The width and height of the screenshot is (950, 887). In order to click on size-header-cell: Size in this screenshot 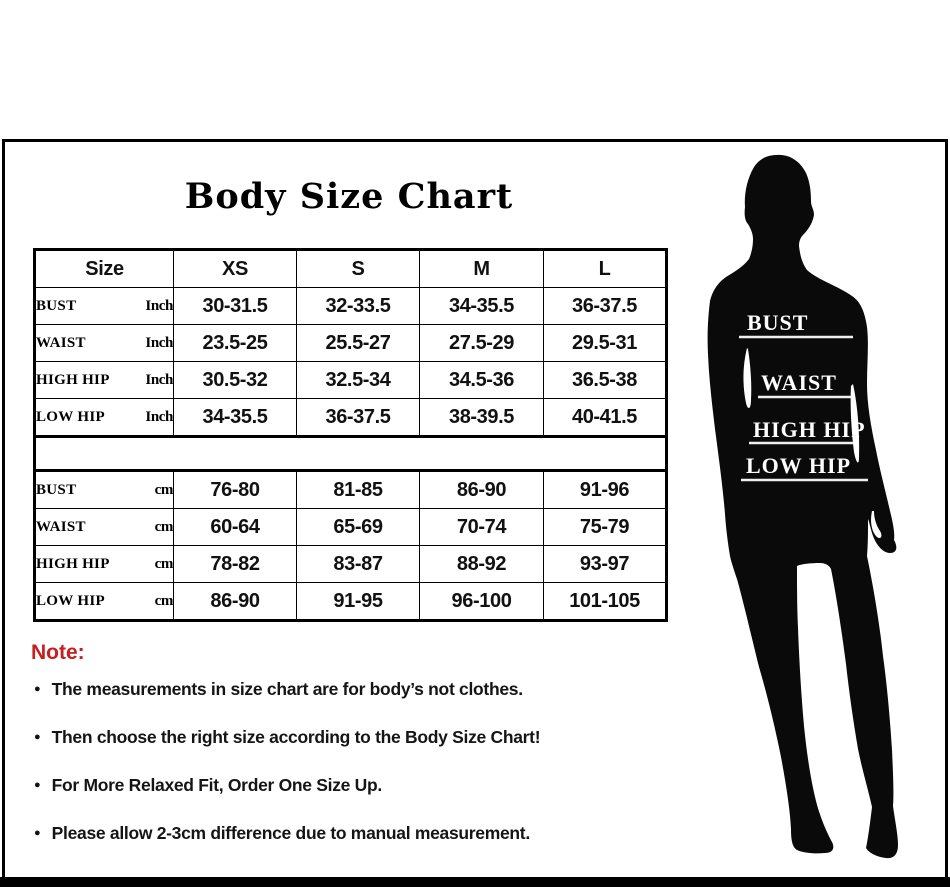, I will do `click(104, 268)`.